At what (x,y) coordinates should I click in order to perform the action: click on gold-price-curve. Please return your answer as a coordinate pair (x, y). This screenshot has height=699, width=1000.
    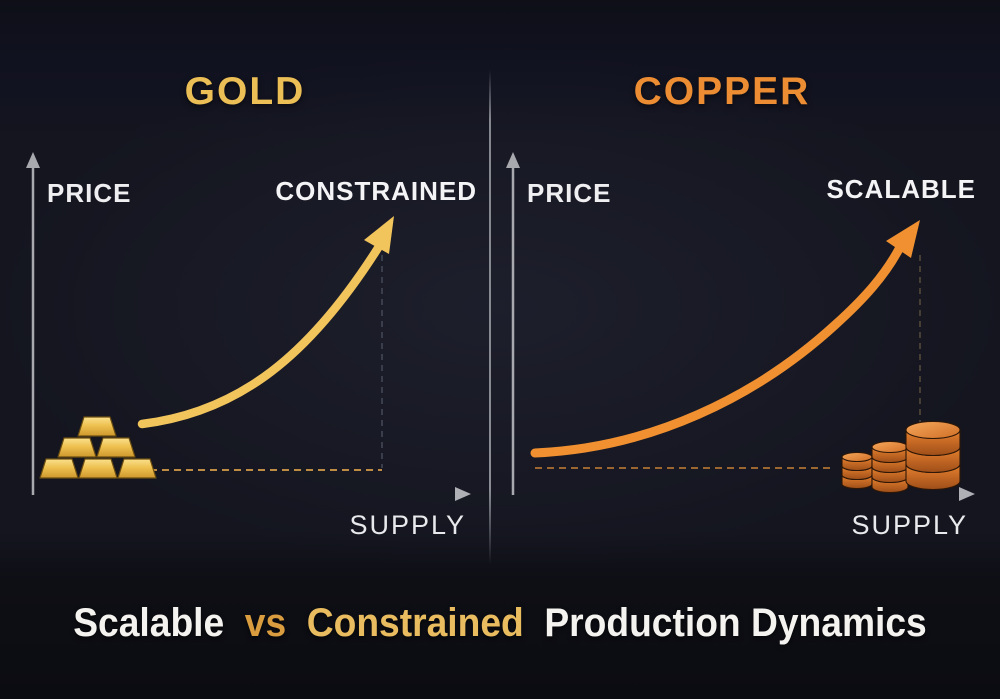
    Looking at the image, I should click on (260, 336).